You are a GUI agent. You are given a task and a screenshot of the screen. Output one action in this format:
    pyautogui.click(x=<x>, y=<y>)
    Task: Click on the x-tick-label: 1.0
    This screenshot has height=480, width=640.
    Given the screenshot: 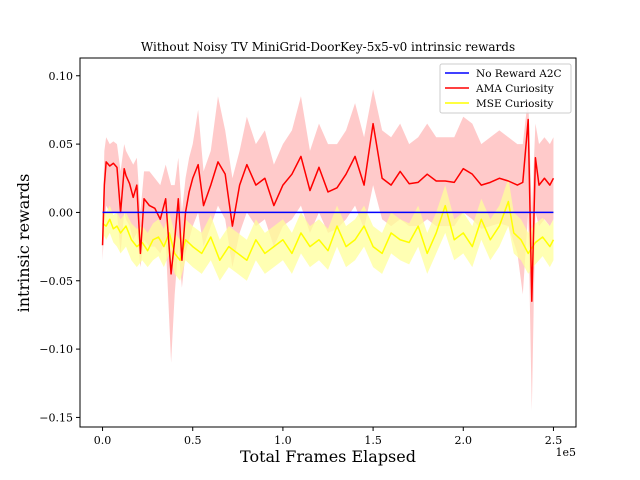 What is the action you would take?
    pyautogui.click(x=283, y=440)
    